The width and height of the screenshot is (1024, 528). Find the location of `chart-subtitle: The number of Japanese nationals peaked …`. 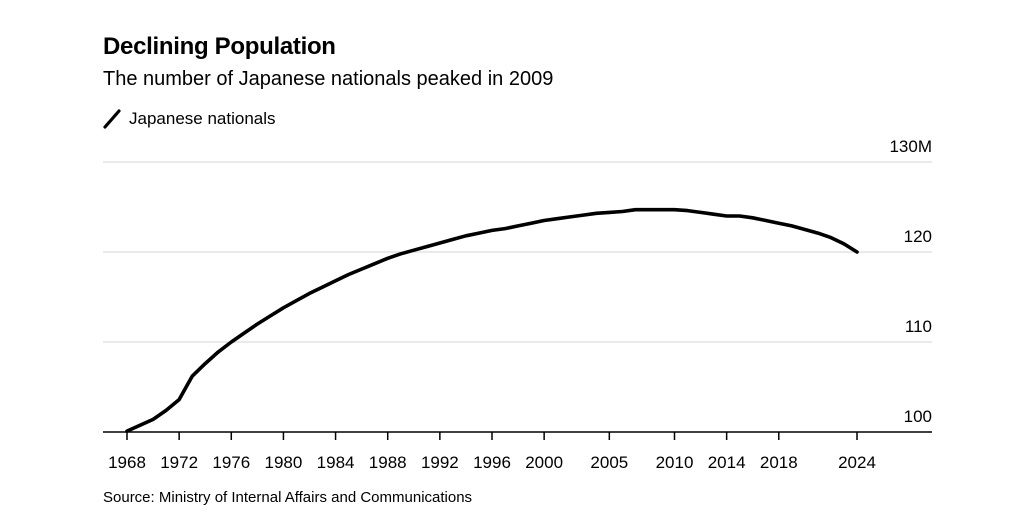

chart-subtitle: The number of Japanese nationals peaked … is located at coordinates (328, 79).